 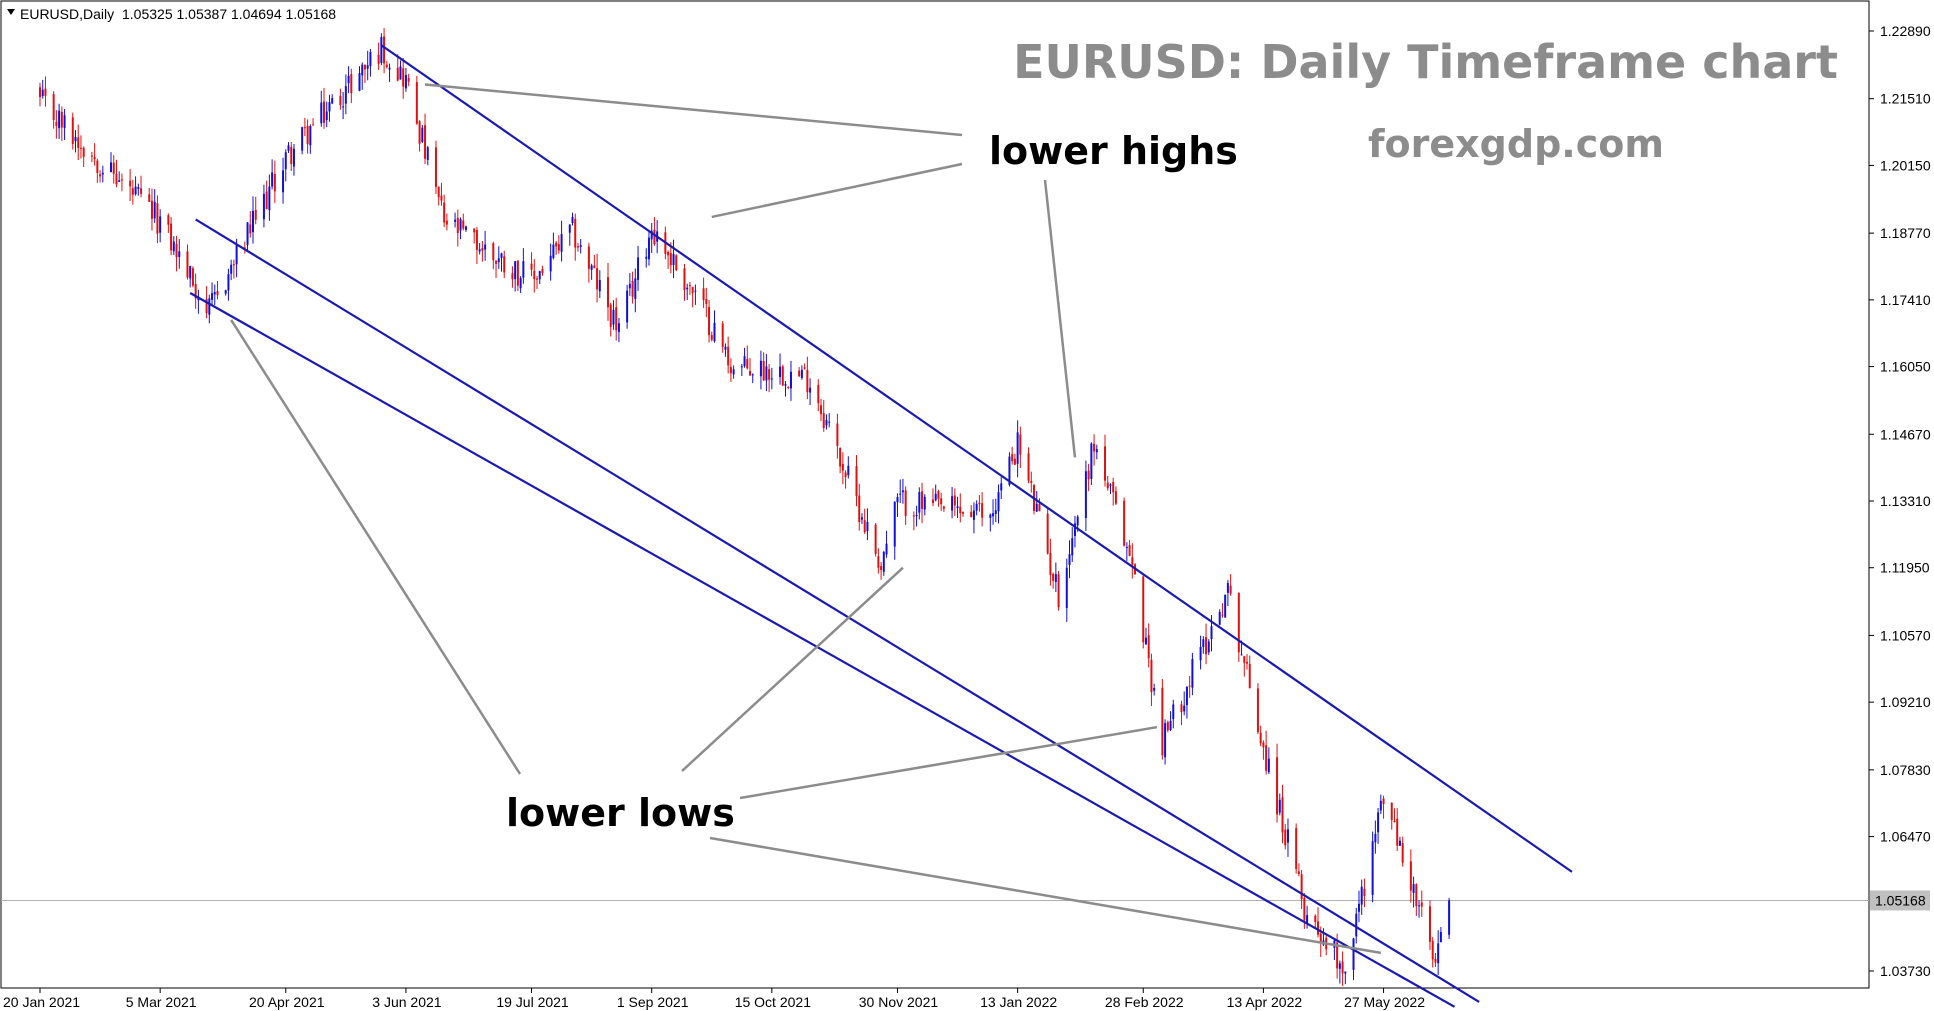 What do you see at coordinates (1905, 501) in the screenshot?
I see `y-tick-label: 1.13310` at bounding box center [1905, 501].